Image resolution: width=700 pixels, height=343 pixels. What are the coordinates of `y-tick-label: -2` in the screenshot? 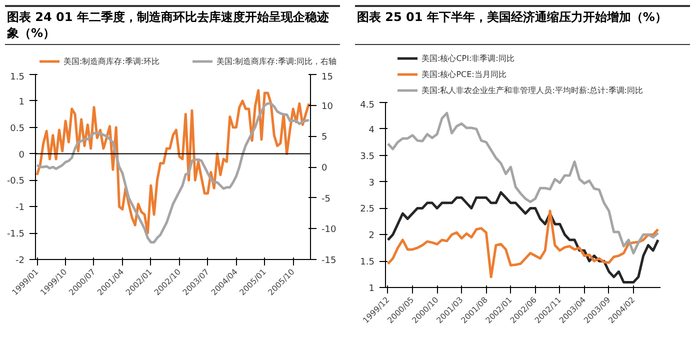 It's located at (20, 261).